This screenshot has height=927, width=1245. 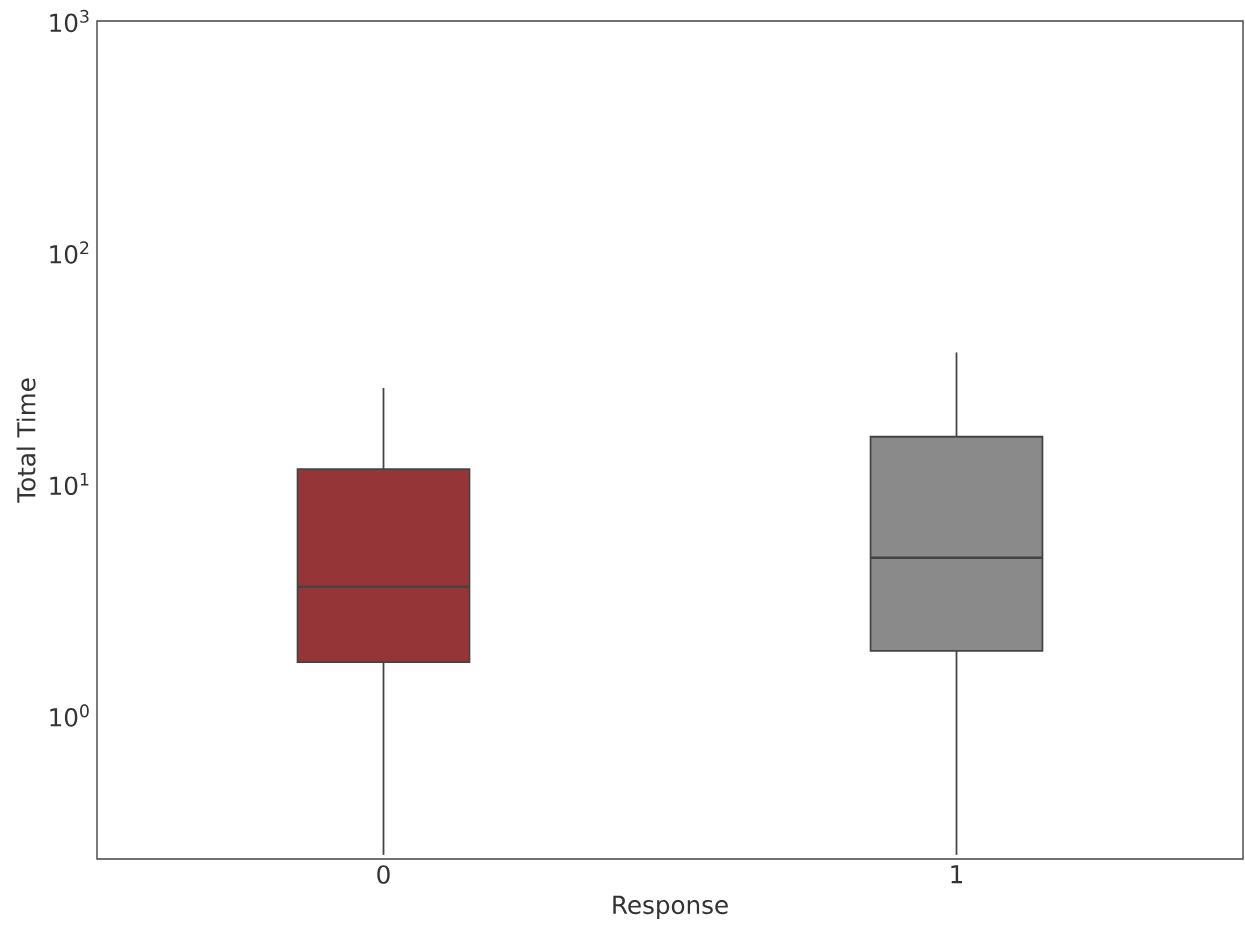 I want to click on x-tick-label: 1, so click(x=957, y=874).